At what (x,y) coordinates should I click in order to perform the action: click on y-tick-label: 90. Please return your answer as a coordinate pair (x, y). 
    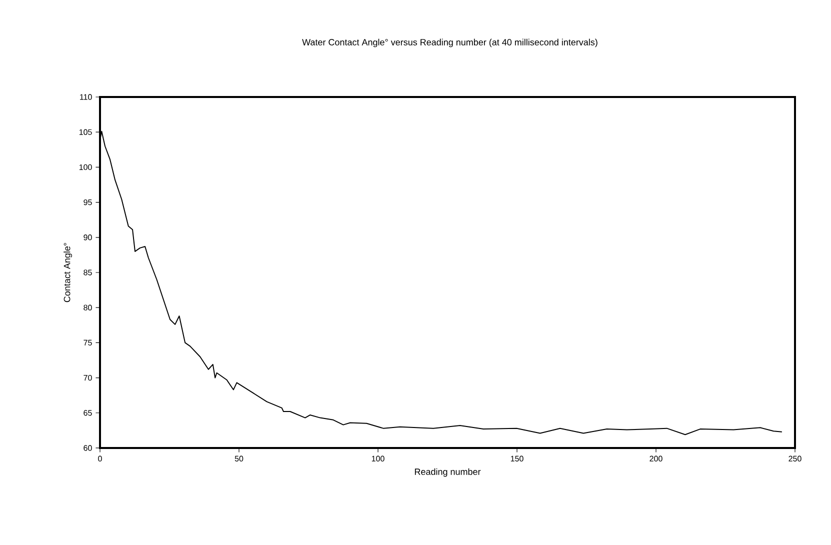
    Looking at the image, I should click on (88, 237).